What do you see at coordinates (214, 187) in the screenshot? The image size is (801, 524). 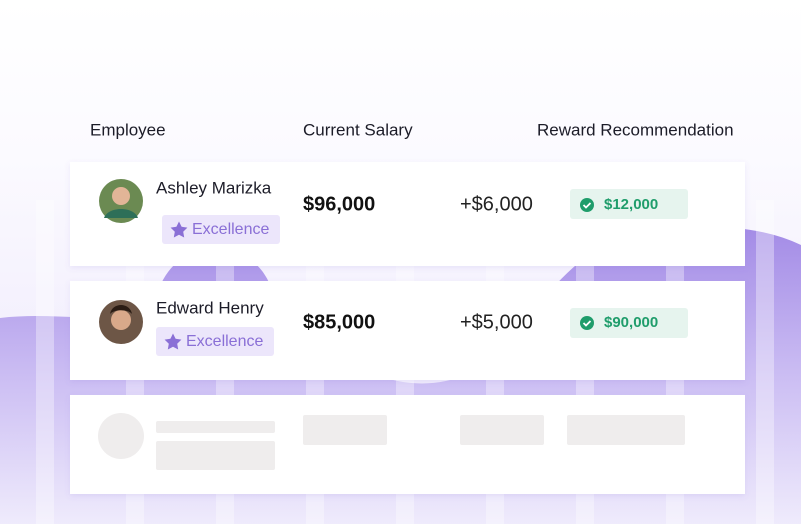 I see `employee-name: Ashley Marizka` at bounding box center [214, 187].